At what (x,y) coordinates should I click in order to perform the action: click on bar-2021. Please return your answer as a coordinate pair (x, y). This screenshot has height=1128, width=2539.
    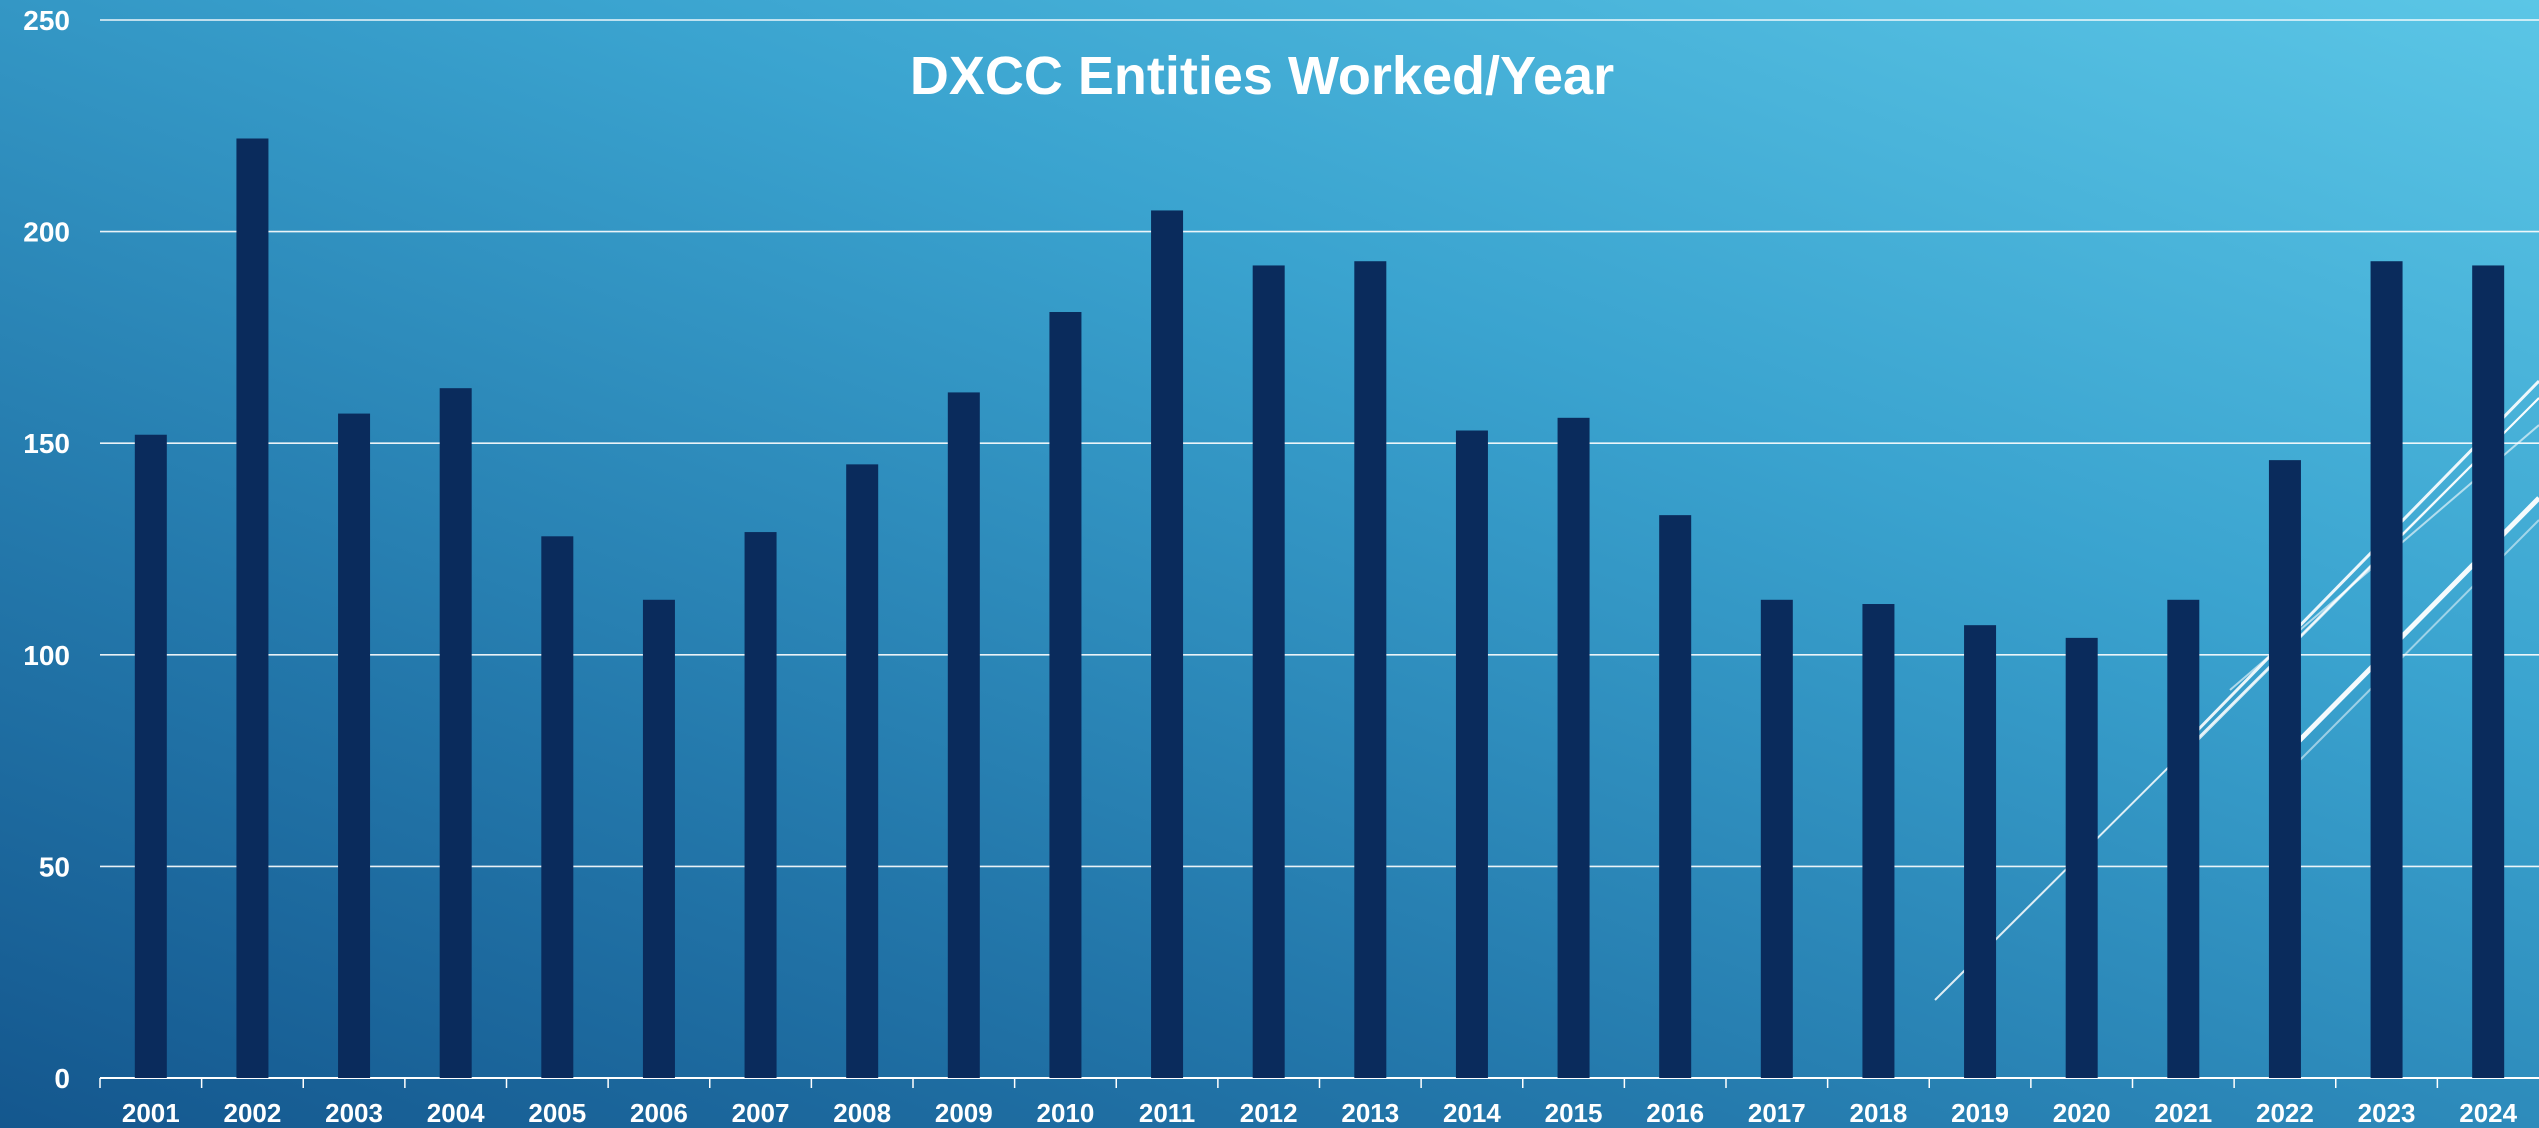
    Looking at the image, I should click on (2183, 838).